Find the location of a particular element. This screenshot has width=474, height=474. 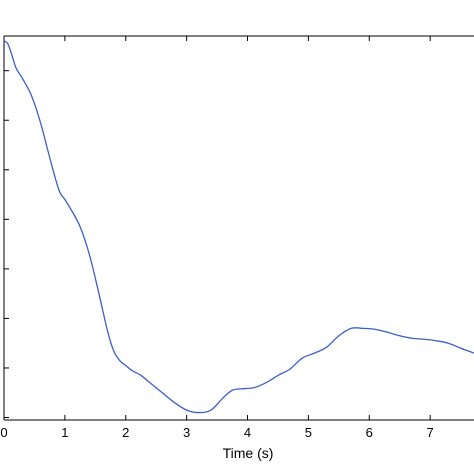

x-tick-label-2: 2 is located at coordinates (125, 432).